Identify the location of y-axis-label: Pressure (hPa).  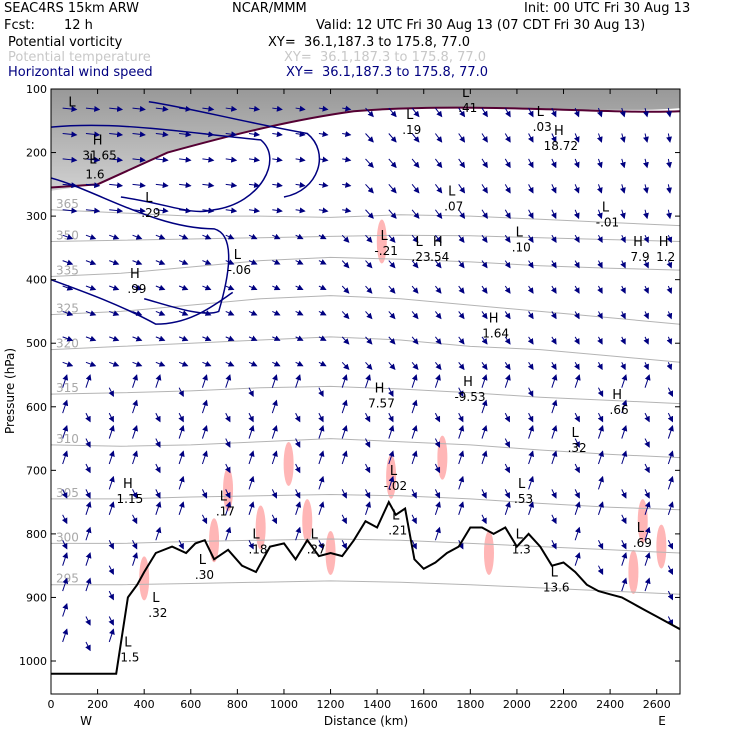
(10, 391).